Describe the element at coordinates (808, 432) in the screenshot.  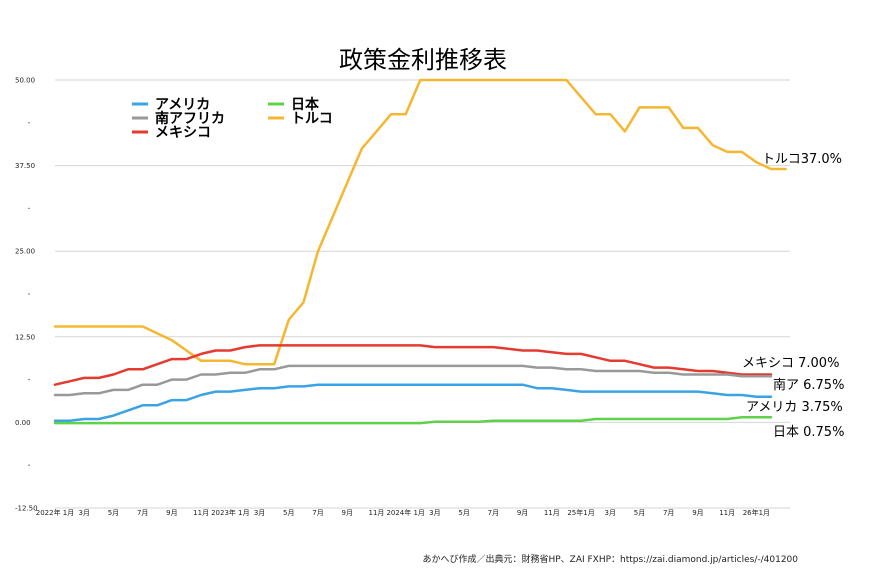
I see `end-label-日本: 日本 0.75%` at that location.